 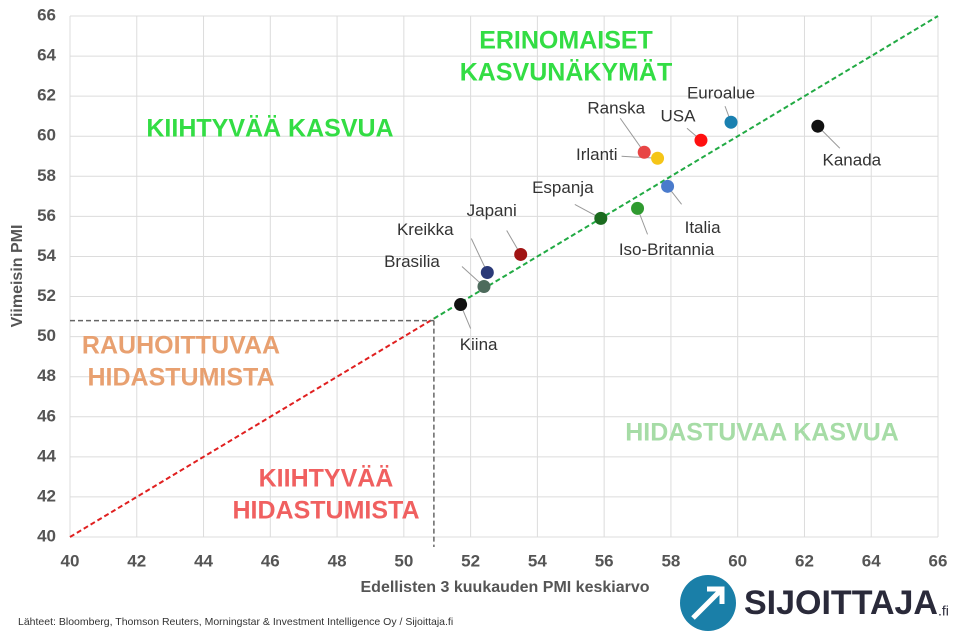 What do you see at coordinates (566, 73) in the screenshot?
I see `quadrant-label: KASVUNÄKYMÄT` at bounding box center [566, 73].